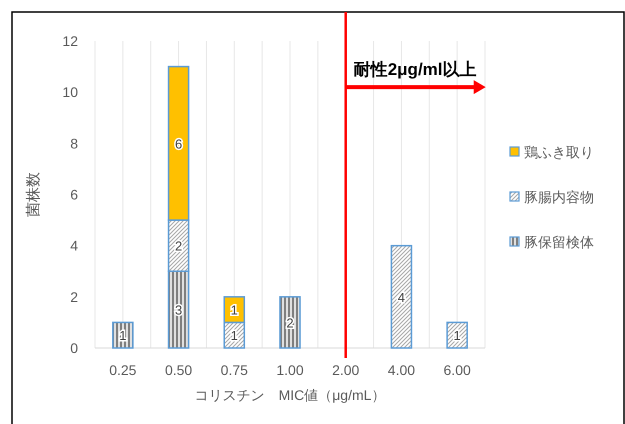 The height and width of the screenshot is (424, 625). Describe the element at coordinates (70, 41) in the screenshot. I see `y-tick-label: 12` at that location.